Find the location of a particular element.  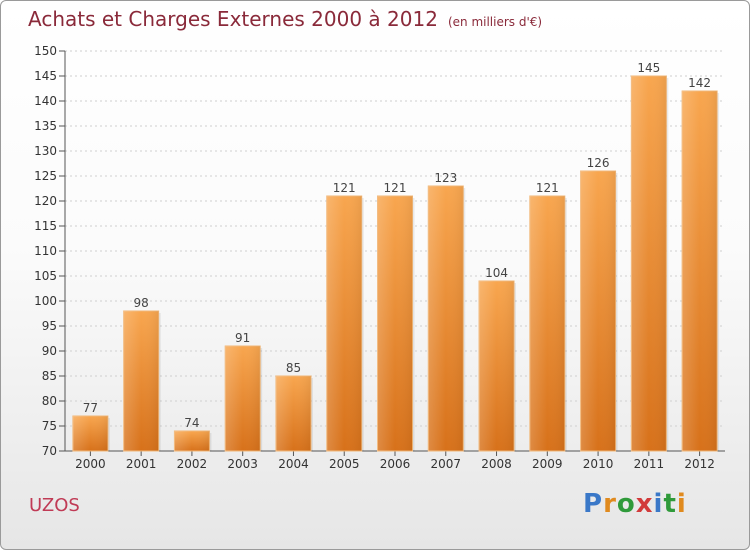

y-tick-label: 125 is located at coordinates (45, 176).